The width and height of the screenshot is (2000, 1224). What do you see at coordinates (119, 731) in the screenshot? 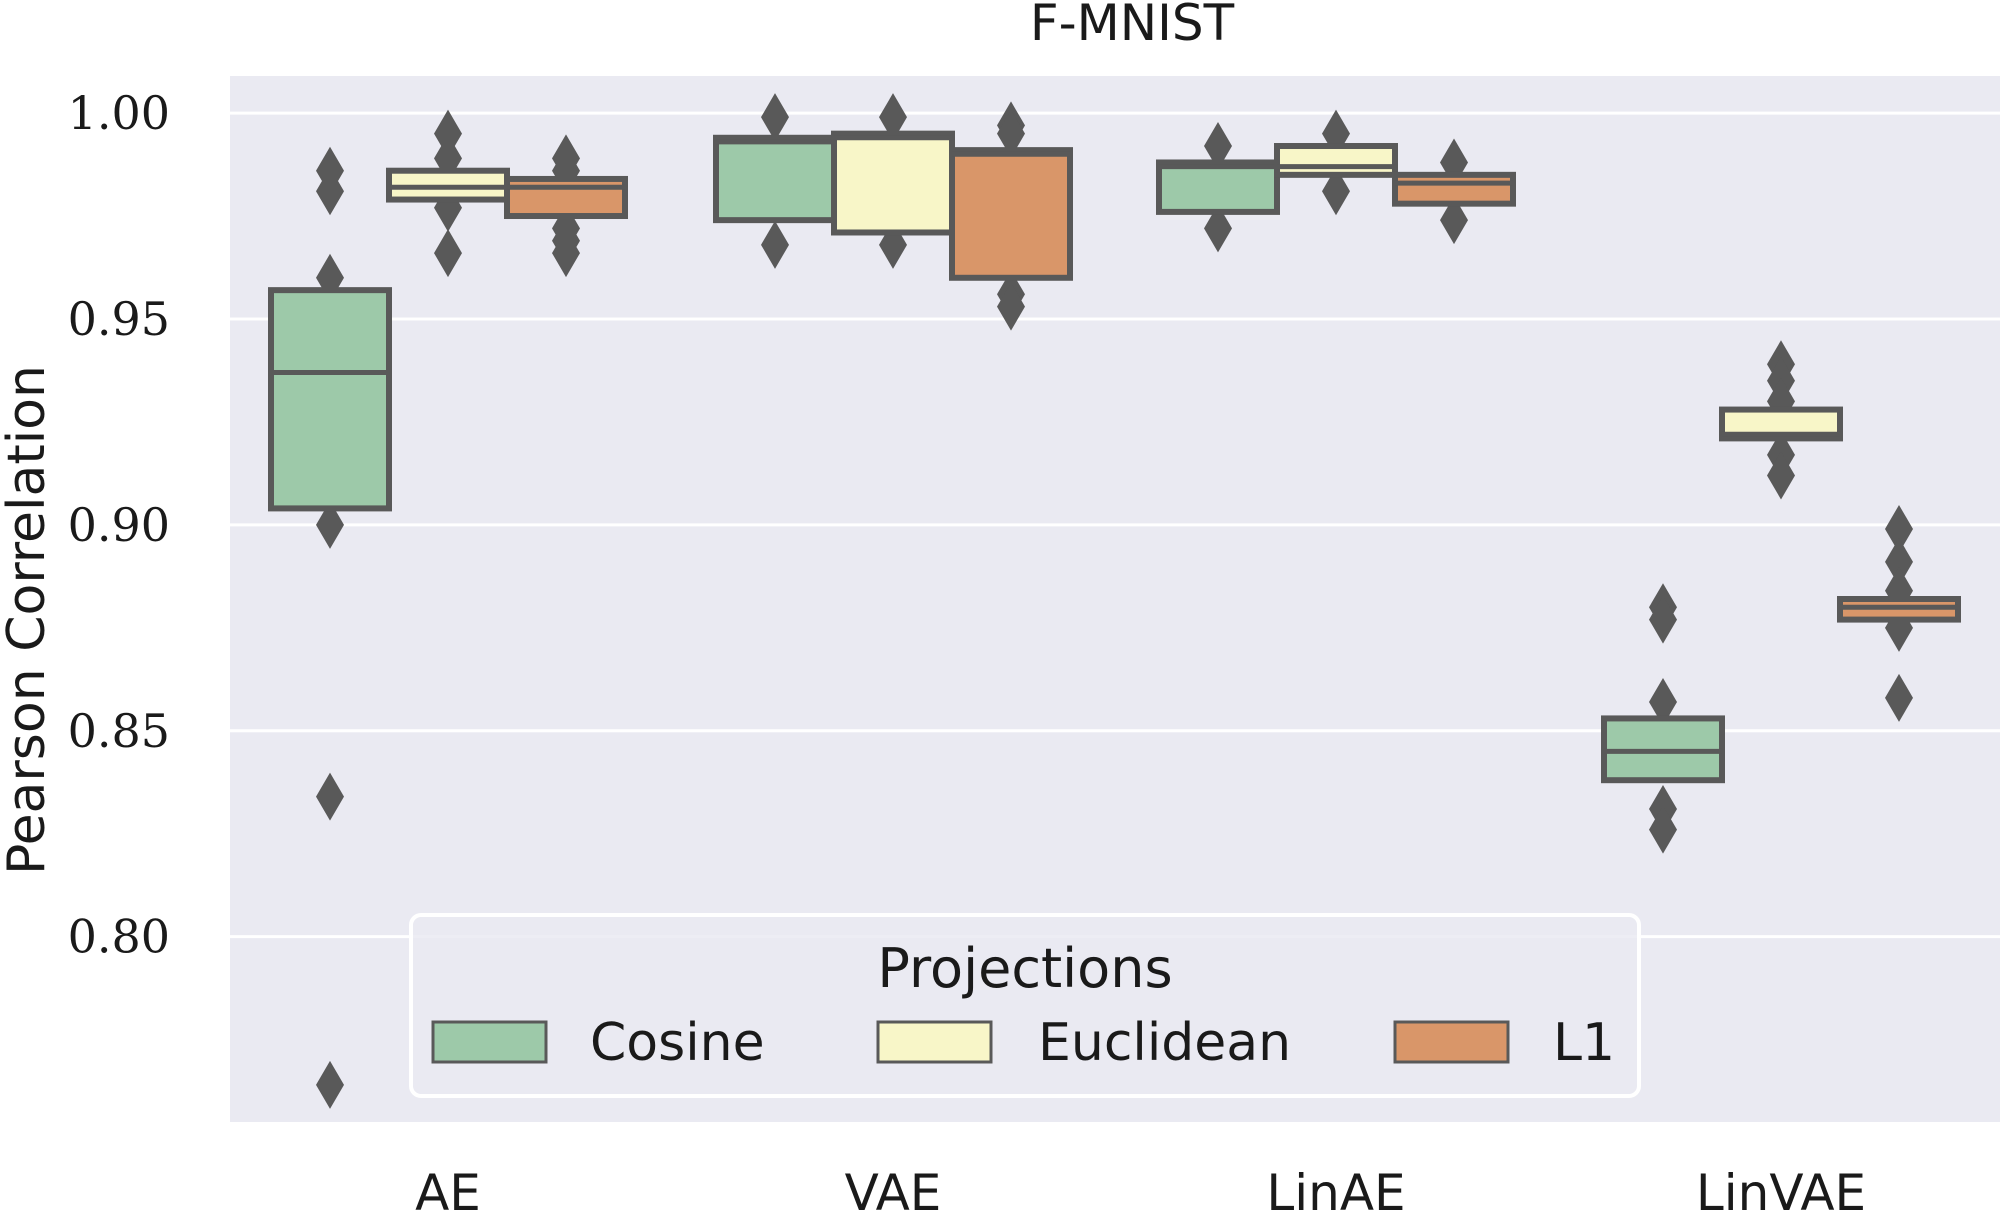
I see `y-tick-label: 0.85` at bounding box center [119, 731].